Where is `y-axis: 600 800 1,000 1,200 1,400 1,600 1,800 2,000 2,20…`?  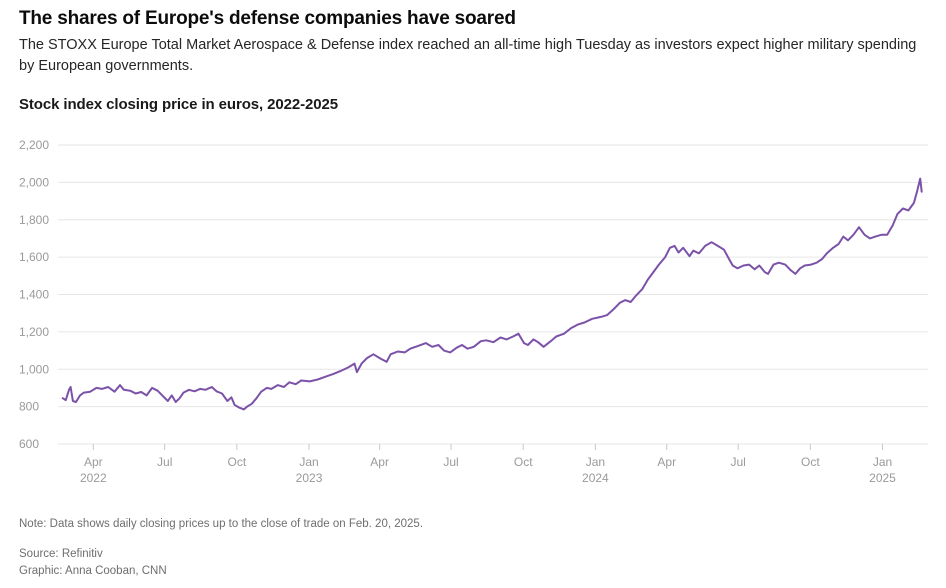 y-axis: 600 800 1,000 1,200 1,400 1,600 1,800 2,000 2,20… is located at coordinates (34, 294).